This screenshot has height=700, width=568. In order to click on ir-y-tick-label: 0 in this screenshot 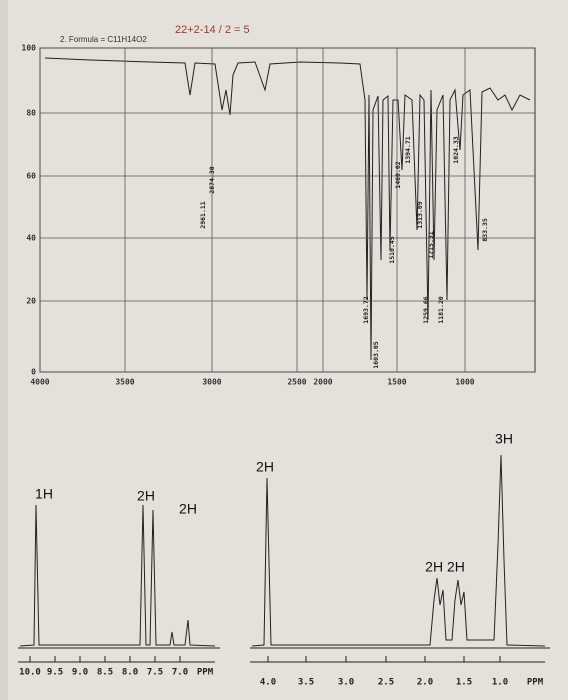, I will do `click(33, 372)`.